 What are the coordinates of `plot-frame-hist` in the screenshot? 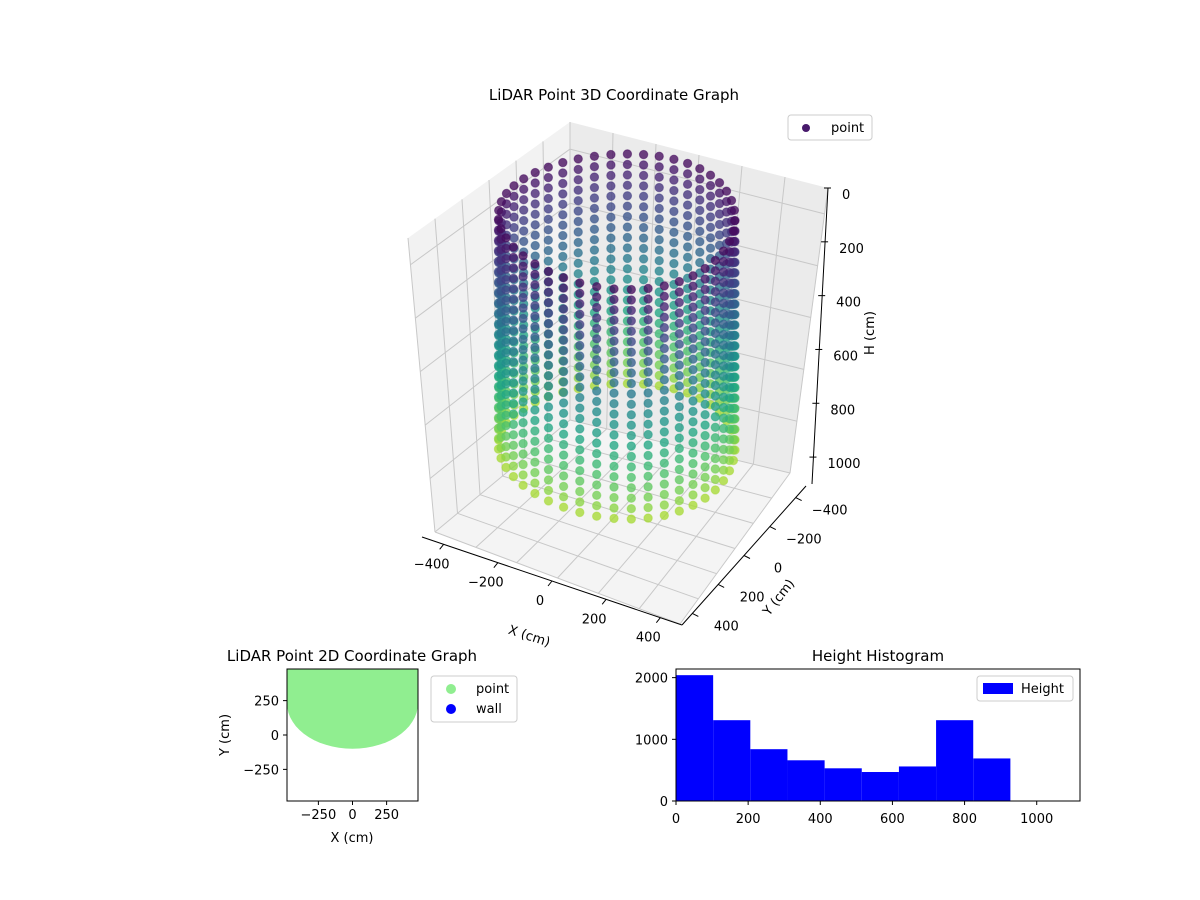 It's located at (878, 735).